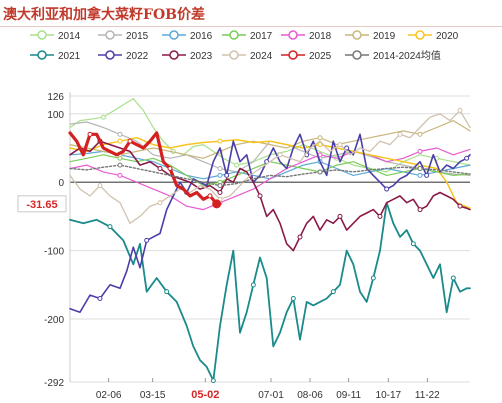  I want to click on legend-swatch-marker-2014-2024均值, so click(357, 55).